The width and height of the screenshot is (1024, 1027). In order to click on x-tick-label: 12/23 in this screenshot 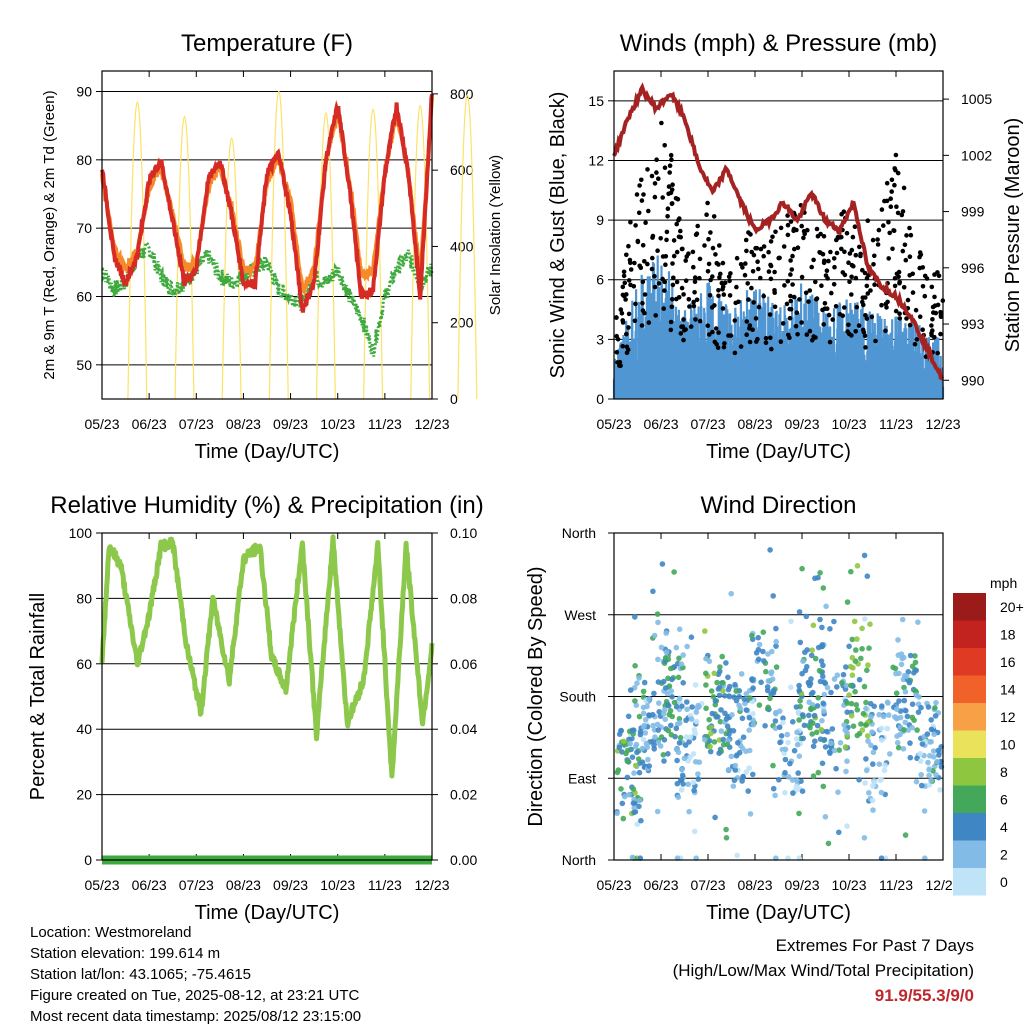, I will do `click(942, 885)`.